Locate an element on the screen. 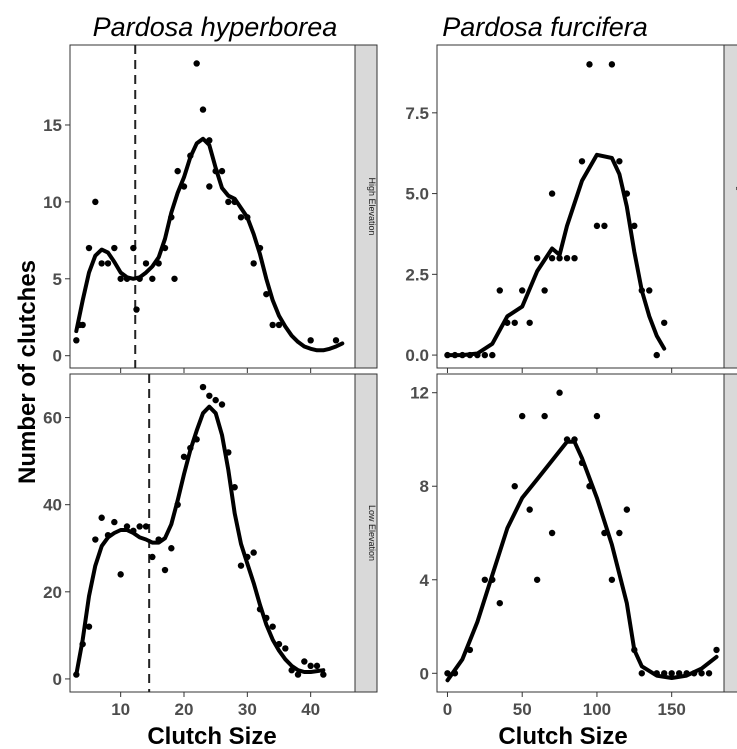  x-tick-label: 40 is located at coordinates (310, 709).